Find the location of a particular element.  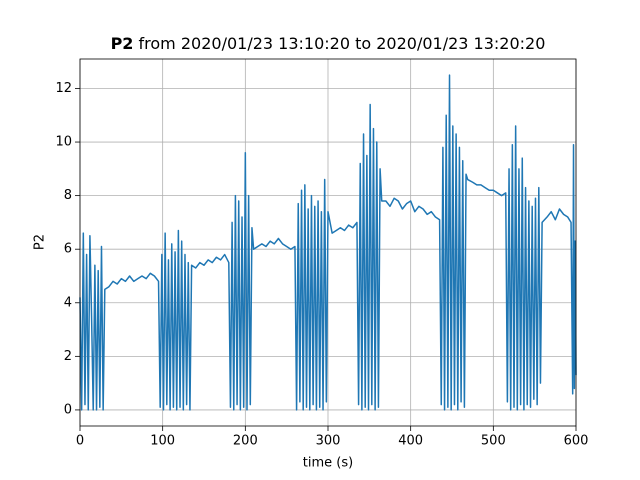

y-tick-label: 12 is located at coordinates (63, 88).